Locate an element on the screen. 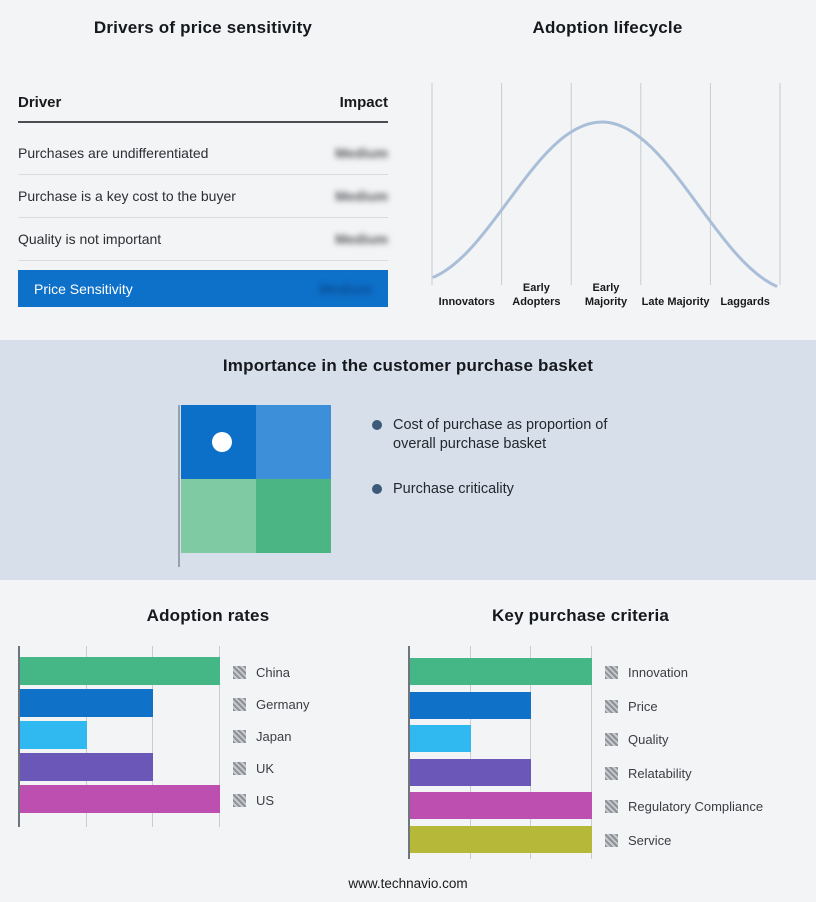  driver-label: Quality is not important is located at coordinates (90, 239).